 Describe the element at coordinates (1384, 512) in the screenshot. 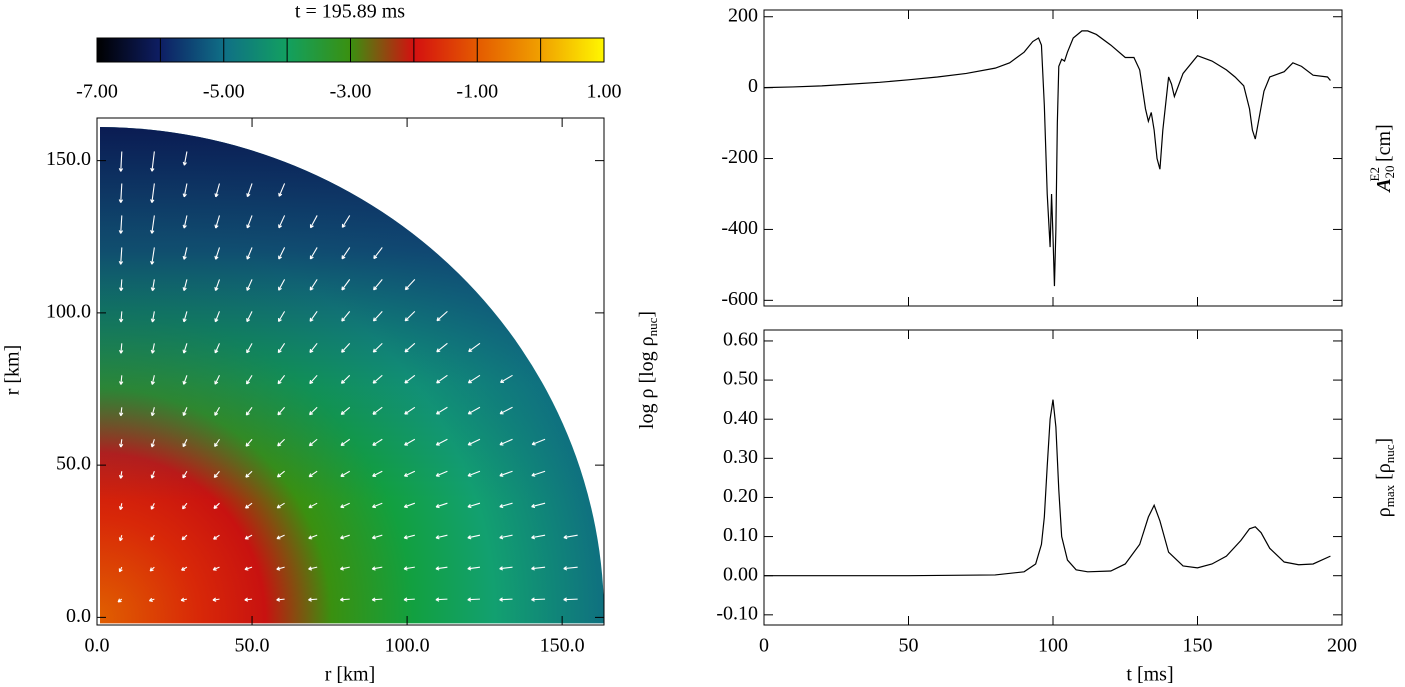

I see `label-part: ρ` at that location.